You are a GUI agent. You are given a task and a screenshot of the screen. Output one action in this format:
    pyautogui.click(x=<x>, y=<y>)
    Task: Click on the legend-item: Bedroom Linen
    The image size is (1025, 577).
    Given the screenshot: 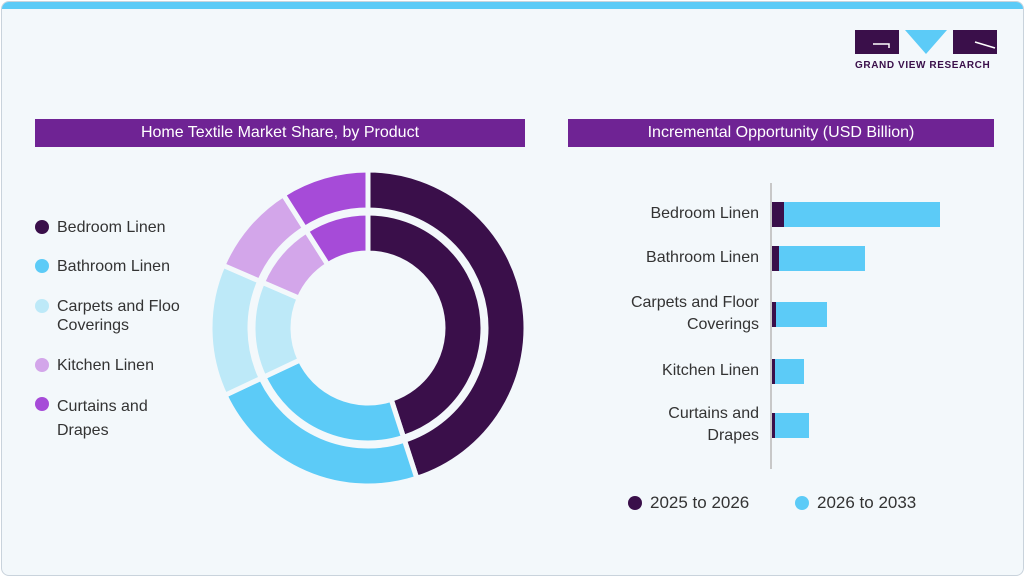 What is the action you would take?
    pyautogui.click(x=100, y=227)
    